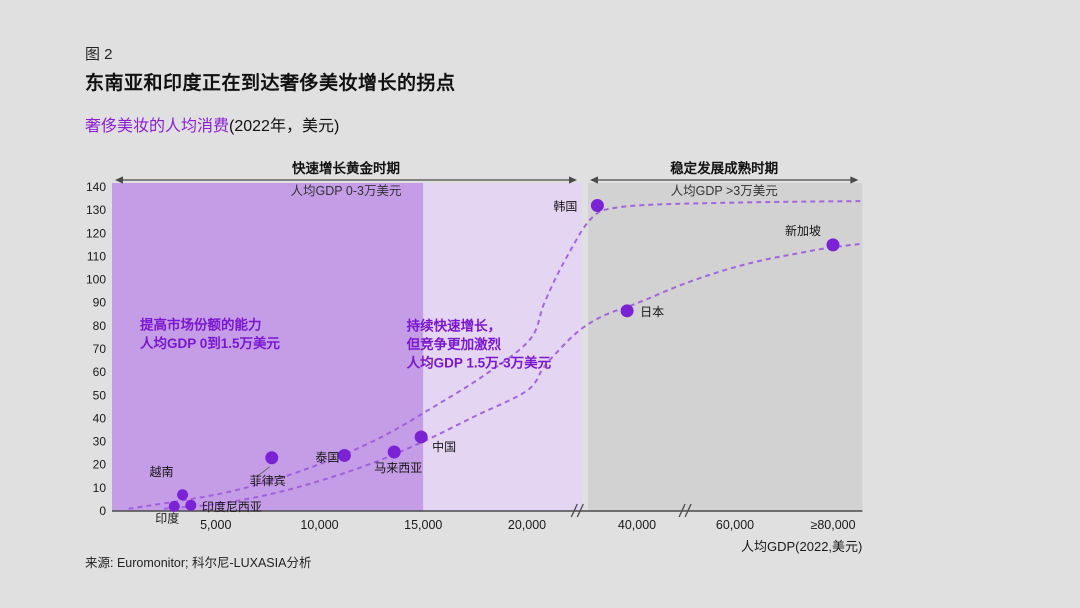 The width and height of the screenshot is (1080, 608). I want to click on x-tick-label: 60,000, so click(735, 525).